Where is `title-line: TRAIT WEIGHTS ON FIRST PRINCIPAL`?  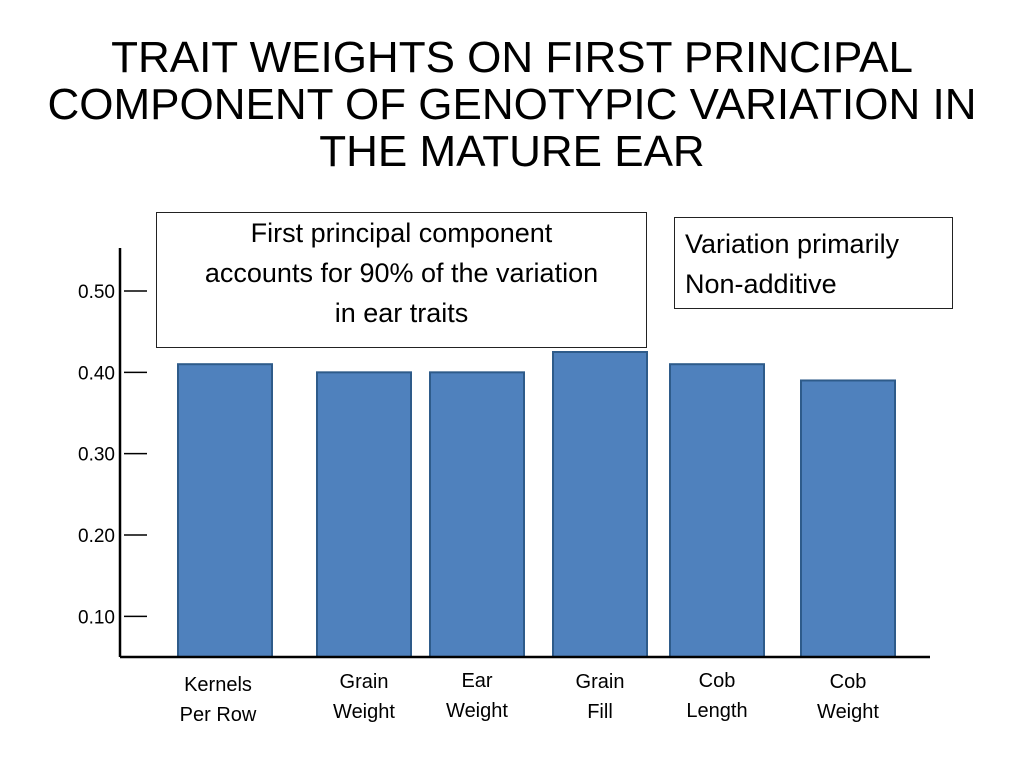 title-line: TRAIT WEIGHTS ON FIRST PRINCIPAL is located at coordinates (512, 57).